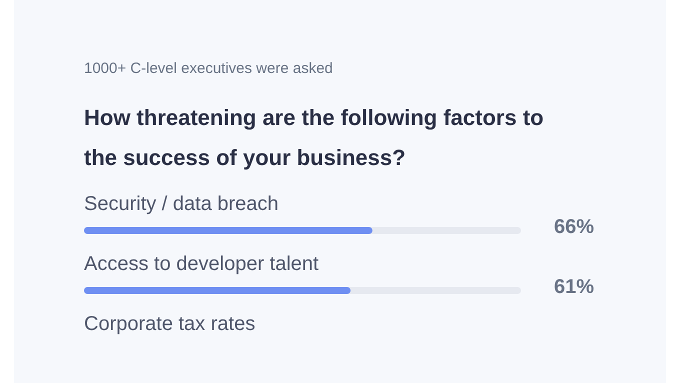 The image size is (680, 383). What do you see at coordinates (208, 68) in the screenshot?
I see `chart-subtitle: 1000+ C-level executives were asked` at bounding box center [208, 68].